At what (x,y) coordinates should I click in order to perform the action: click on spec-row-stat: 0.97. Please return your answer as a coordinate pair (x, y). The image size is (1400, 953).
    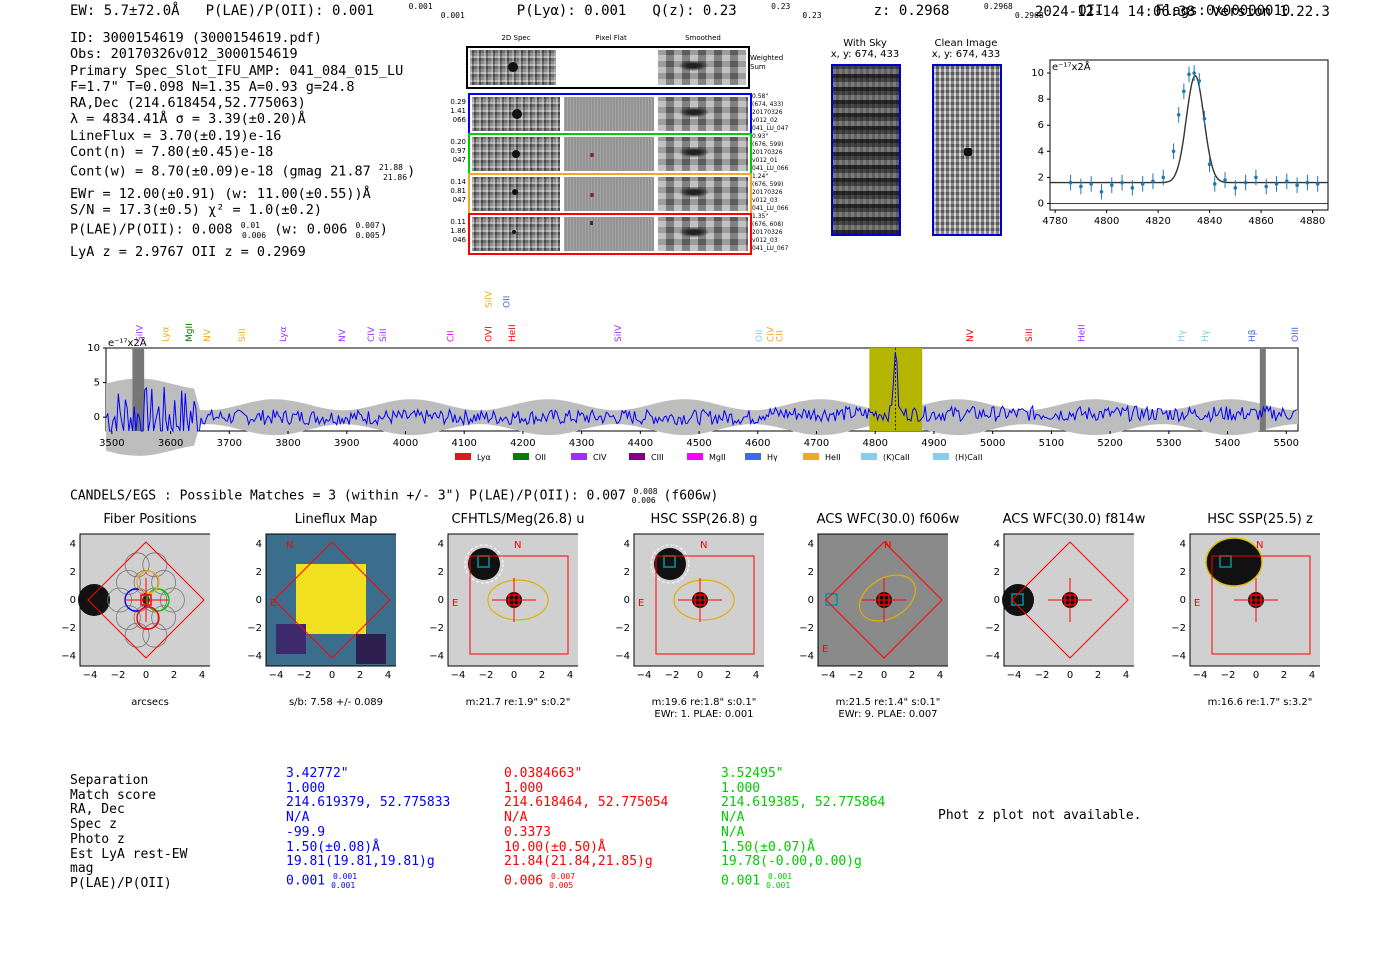
    Looking at the image, I should click on (458, 151).